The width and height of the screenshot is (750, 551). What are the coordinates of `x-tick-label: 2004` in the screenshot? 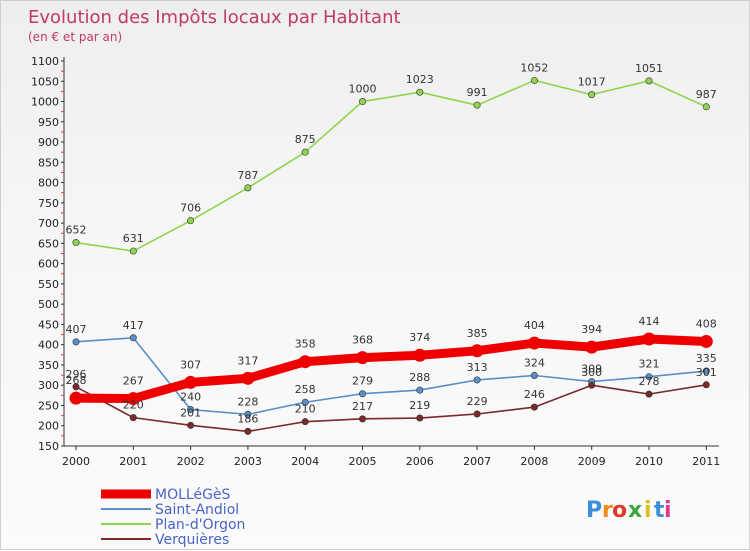 It's located at (305, 461).